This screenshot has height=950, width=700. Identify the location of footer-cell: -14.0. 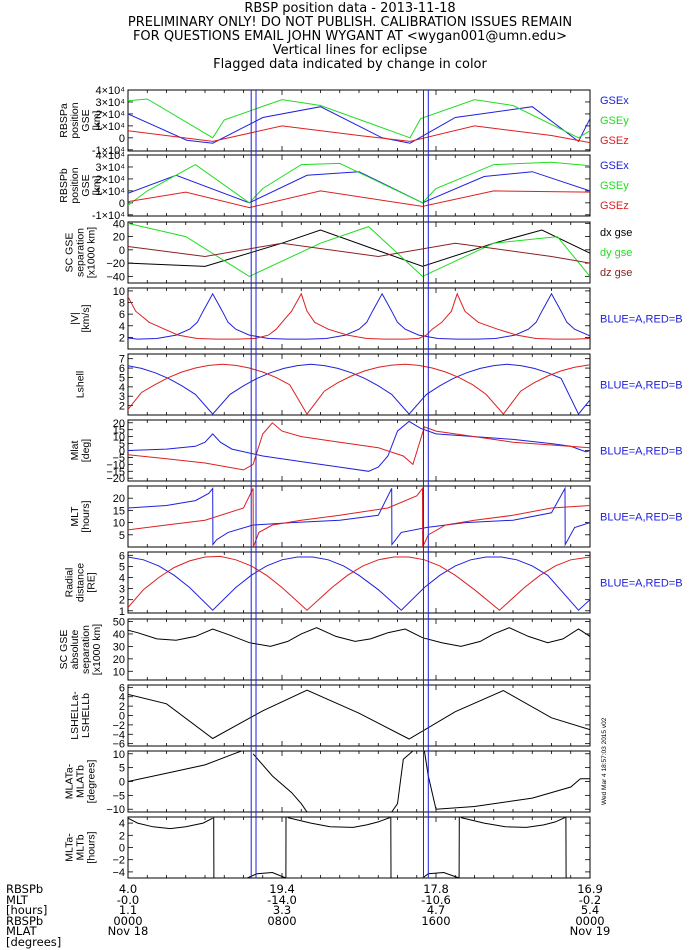
(282, 899).